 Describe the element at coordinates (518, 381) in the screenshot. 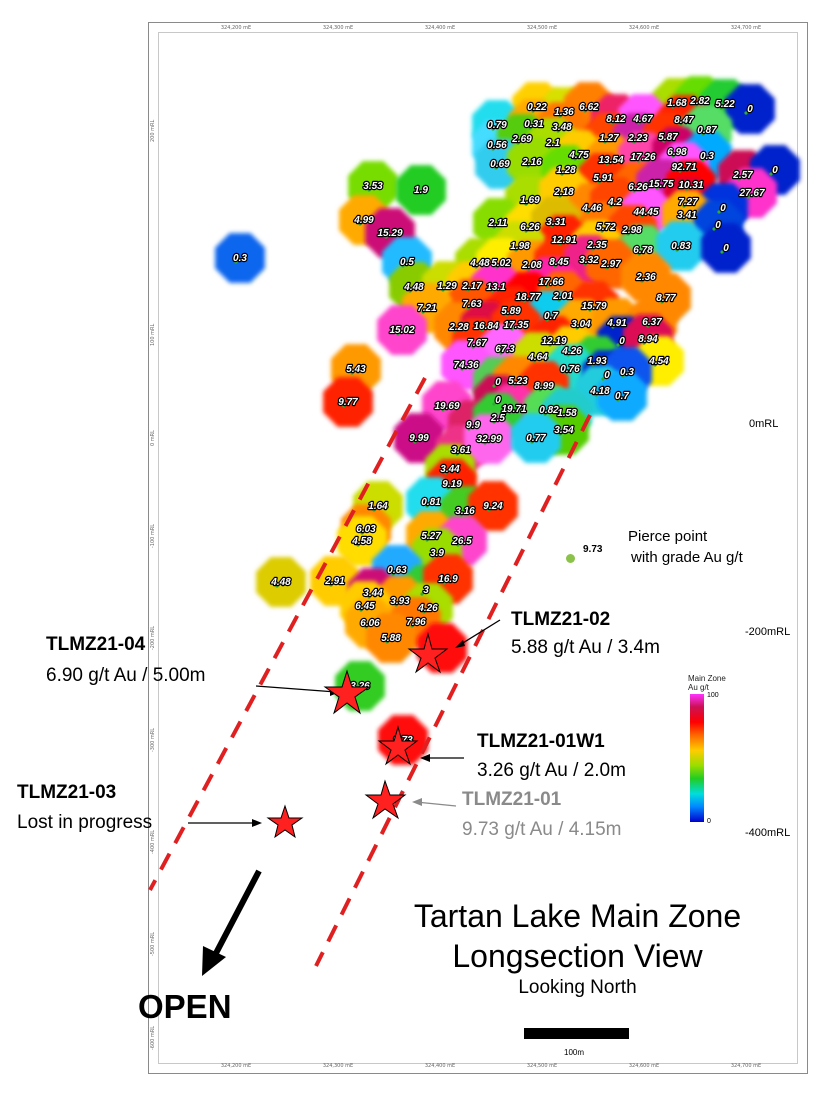

I see `grade-label: 5.23` at that location.